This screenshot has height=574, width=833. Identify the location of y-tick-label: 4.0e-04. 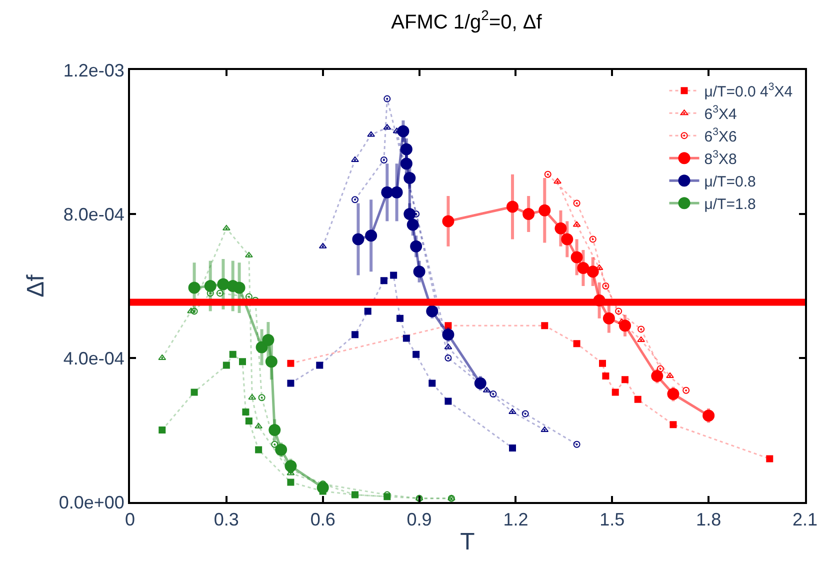
(93, 358).